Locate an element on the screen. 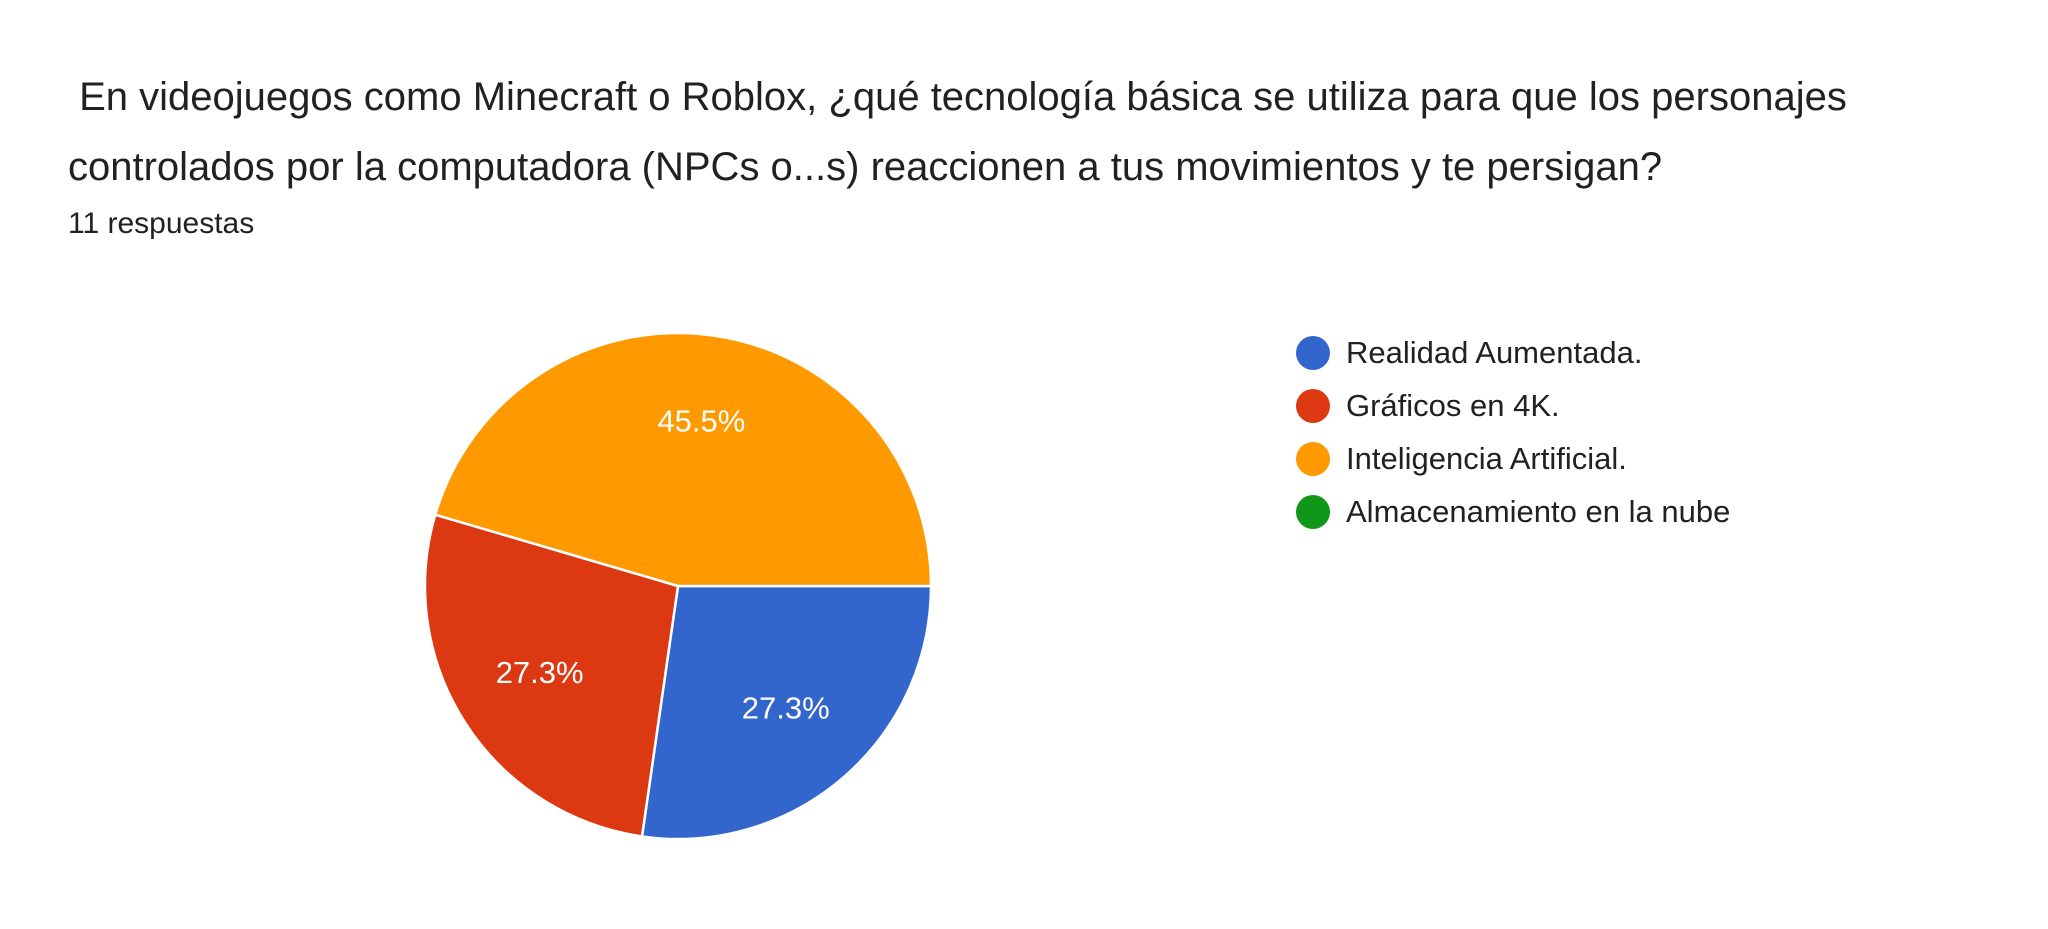  legend-label: Realidad Aumentada. is located at coordinates (1494, 352).